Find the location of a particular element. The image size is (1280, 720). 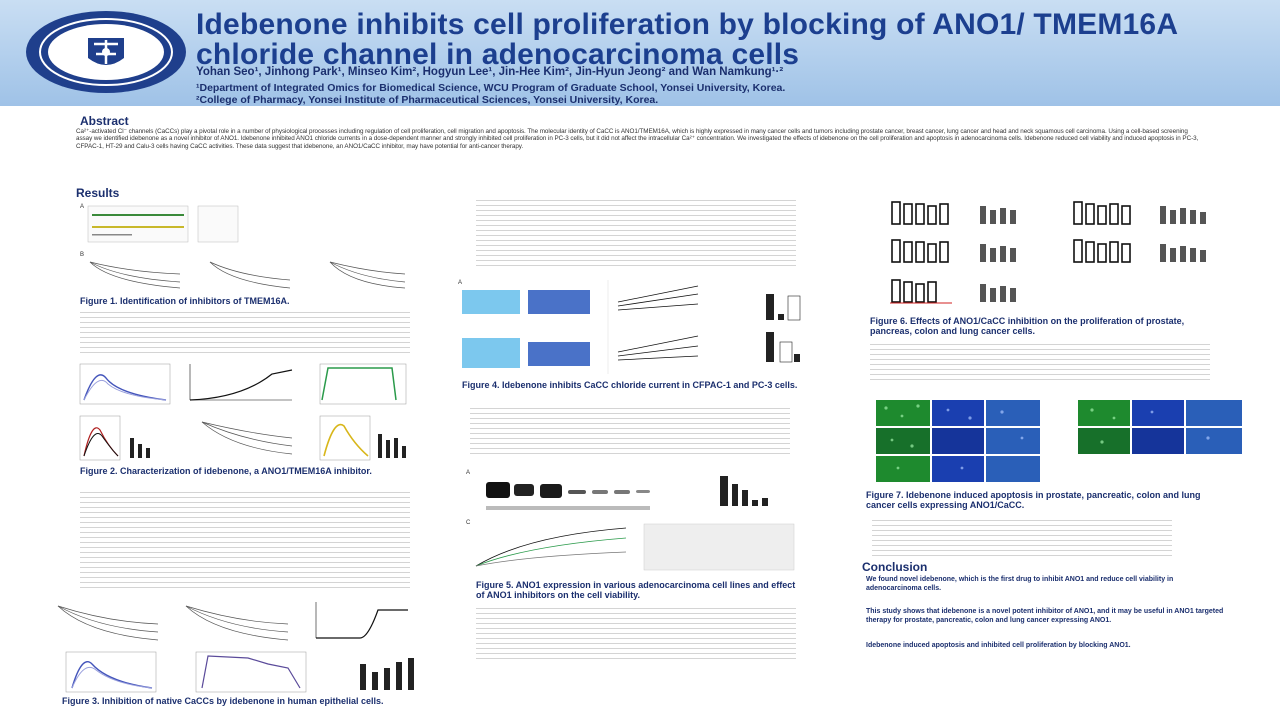

abstract-heading: Abstract is located at coordinates (104, 121).